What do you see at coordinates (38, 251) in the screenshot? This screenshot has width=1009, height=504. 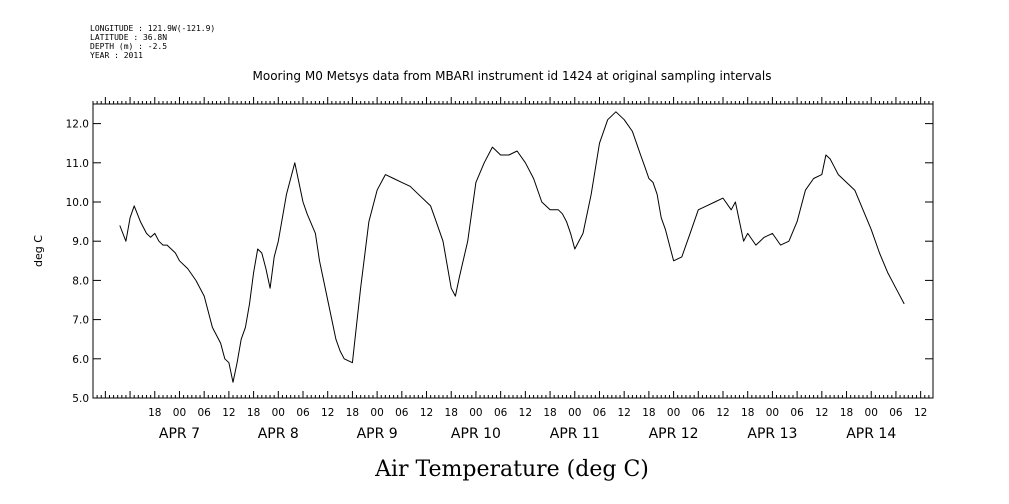 I see `y-axis-label: deg C` at bounding box center [38, 251].